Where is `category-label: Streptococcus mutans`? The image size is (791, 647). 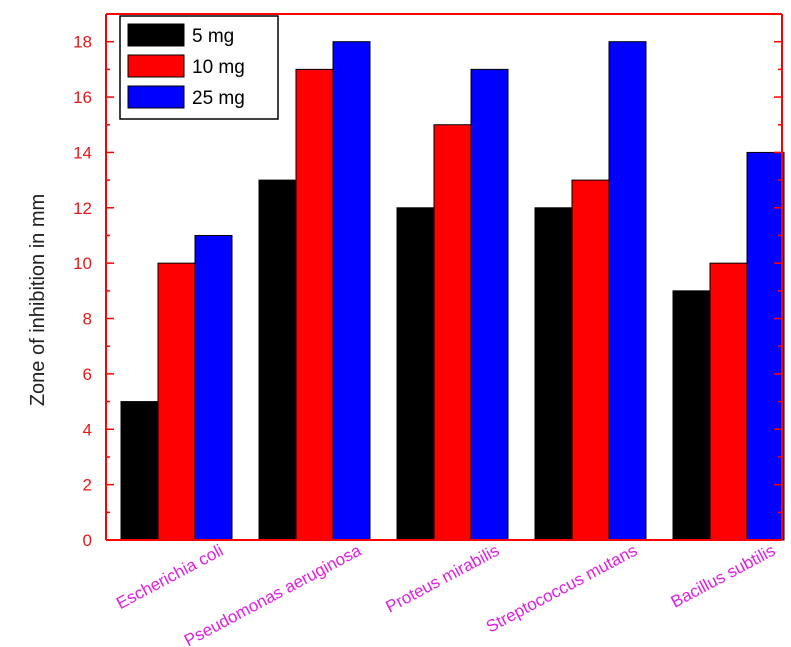 category-label: Streptococcus mutans is located at coordinates (561, 589).